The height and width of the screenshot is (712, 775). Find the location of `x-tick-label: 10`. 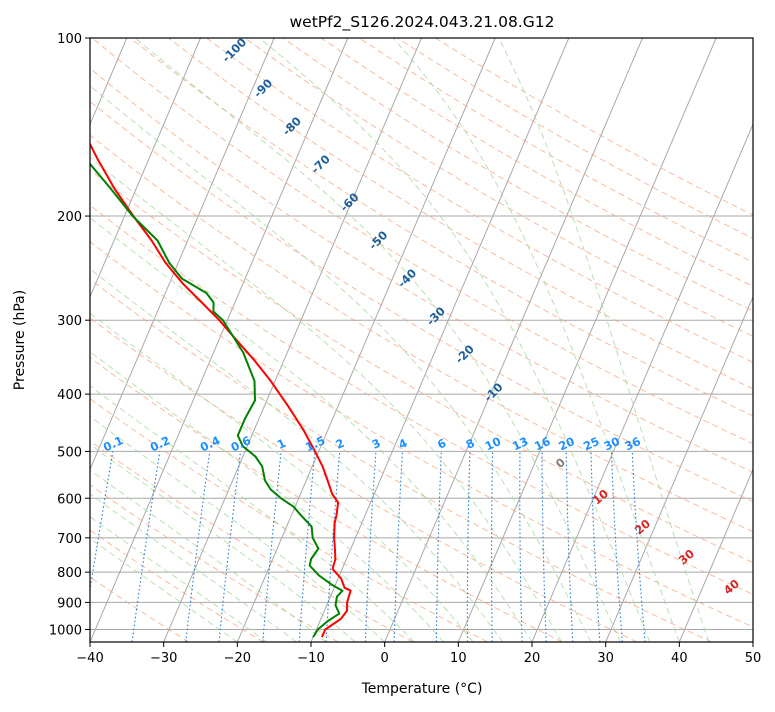

x-tick-label: 10 is located at coordinates (458, 658).